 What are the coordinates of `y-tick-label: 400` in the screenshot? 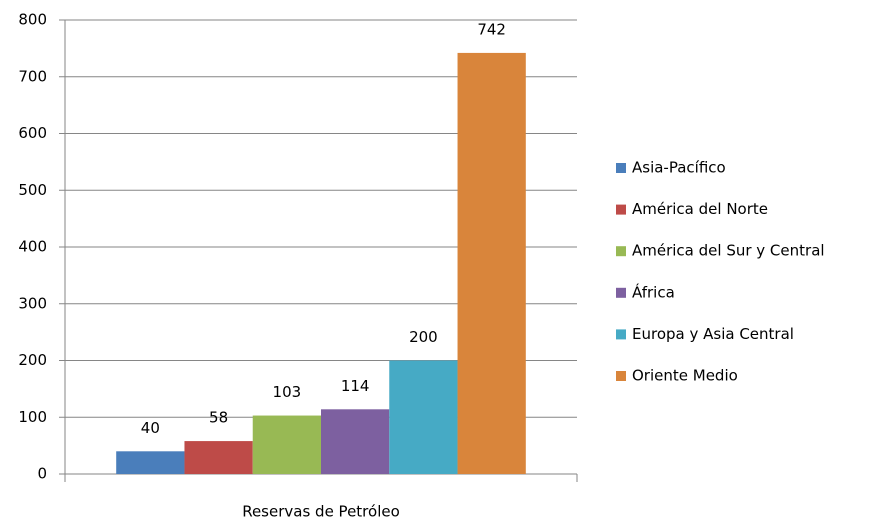 It's located at (32, 247).